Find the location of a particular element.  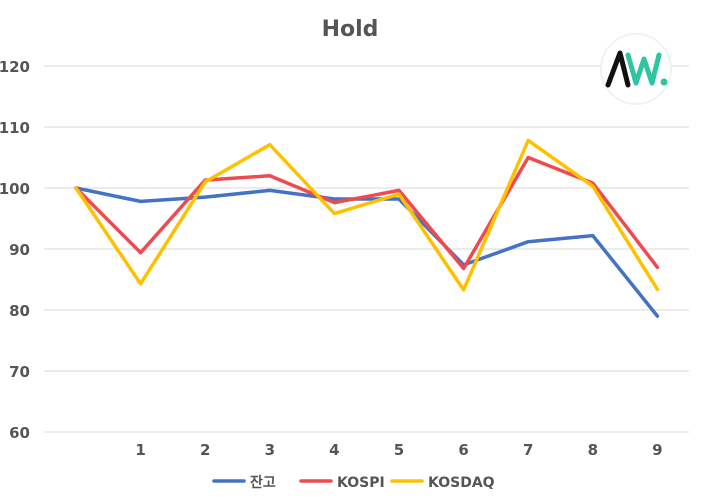

x-tick-label: 3 is located at coordinates (270, 450).